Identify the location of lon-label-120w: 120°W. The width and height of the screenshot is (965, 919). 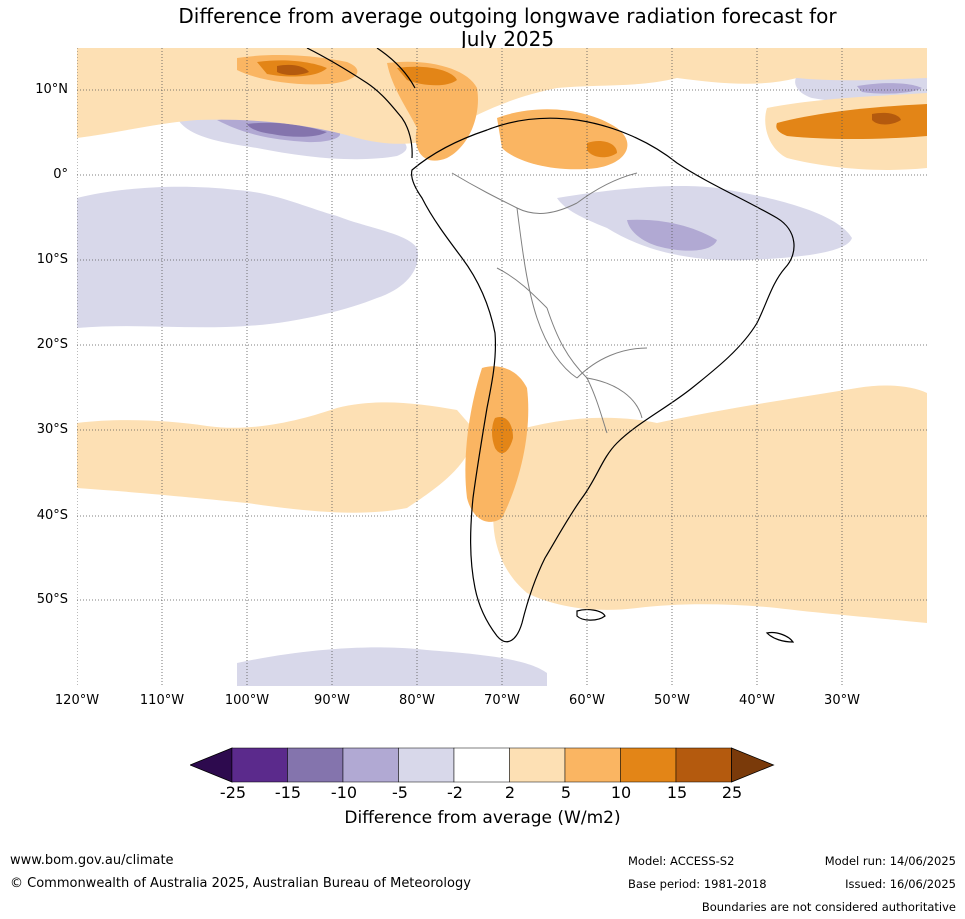
(77, 700).